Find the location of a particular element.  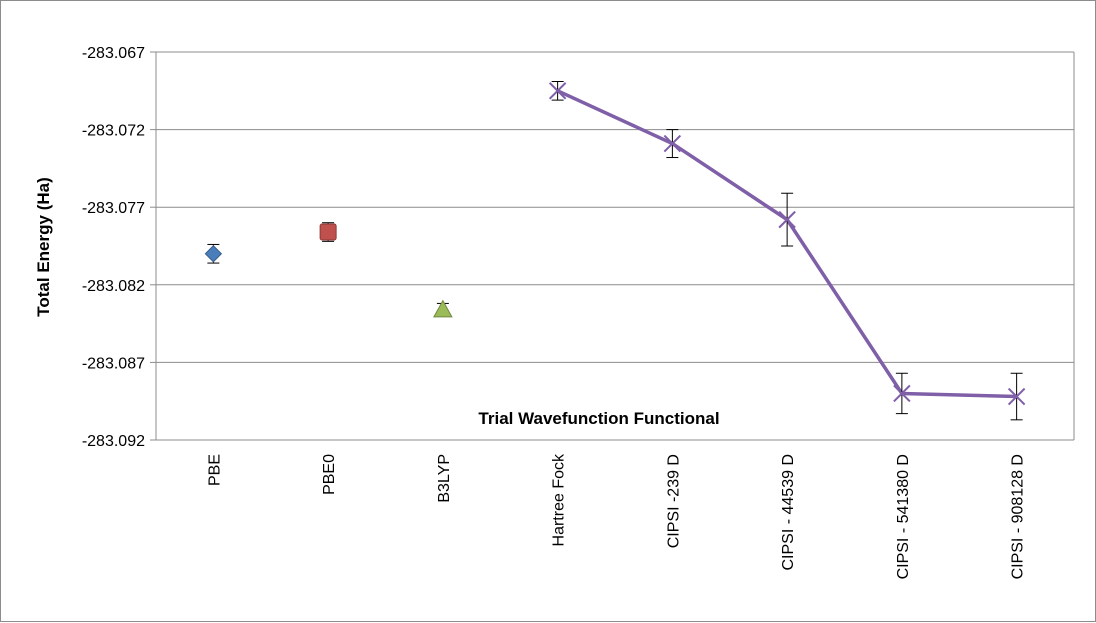

x-tick-label: CIPSI - 908128 D is located at coordinates (1018, 516).